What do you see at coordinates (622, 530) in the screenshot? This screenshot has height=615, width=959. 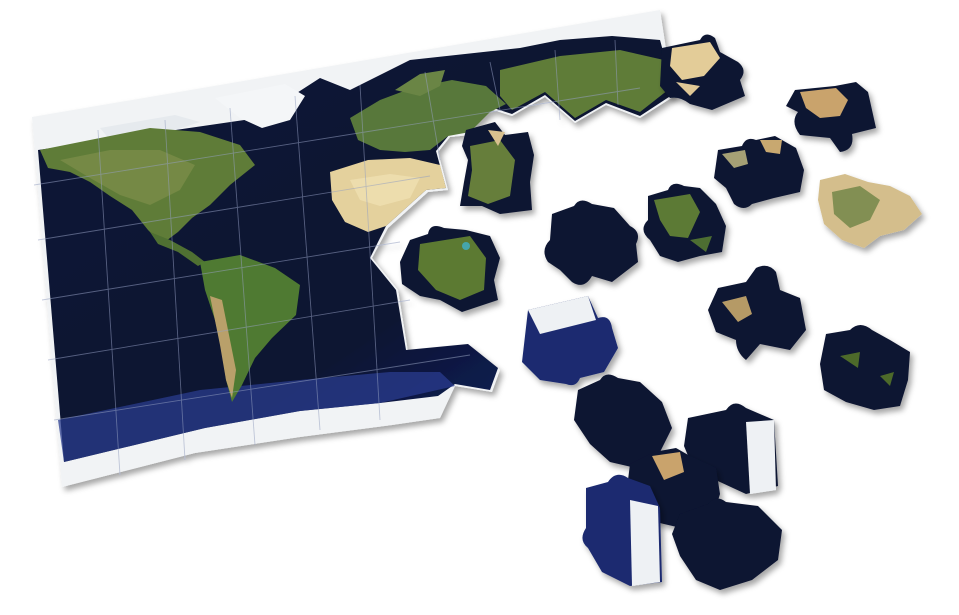 I see `puzzle-piece-antarctic-bottom` at bounding box center [622, 530].